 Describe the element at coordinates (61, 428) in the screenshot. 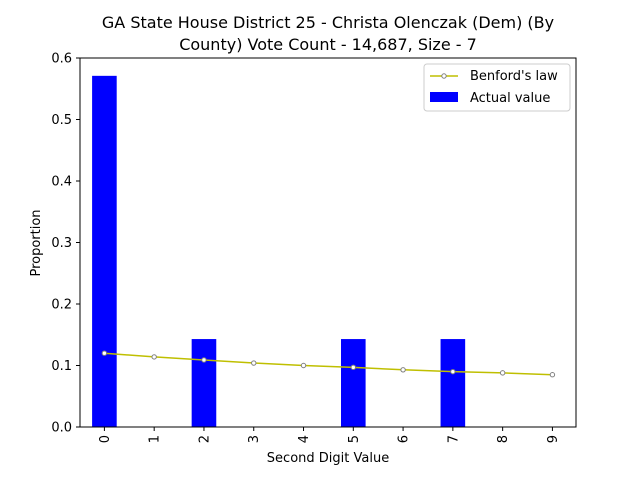

I see `y-tick-label: 0.0` at that location.